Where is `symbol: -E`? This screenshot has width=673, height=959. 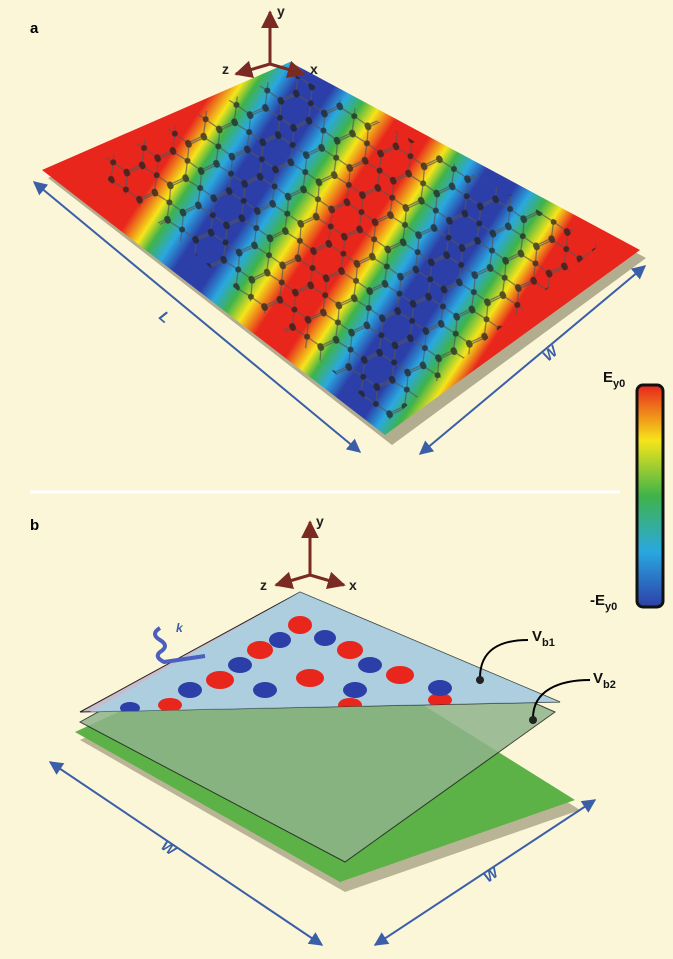
symbol: -E is located at coordinates (597, 600).